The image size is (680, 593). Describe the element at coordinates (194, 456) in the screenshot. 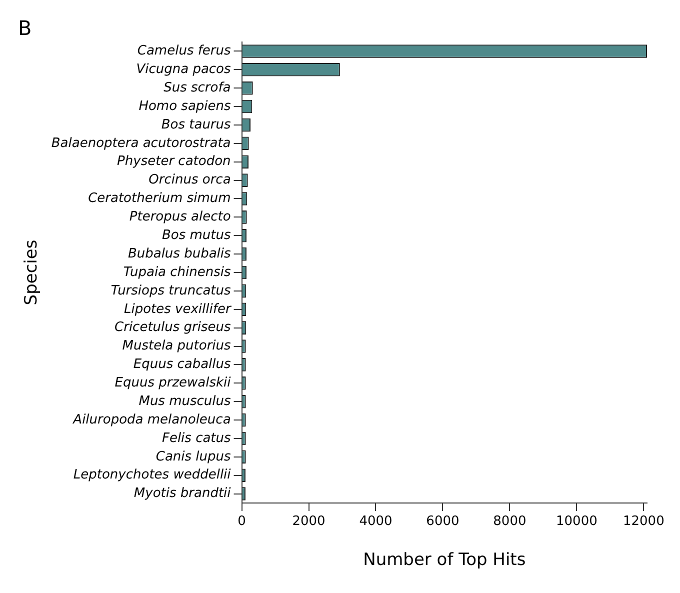

I see `y-tick-label: Canis lupus` at that location.